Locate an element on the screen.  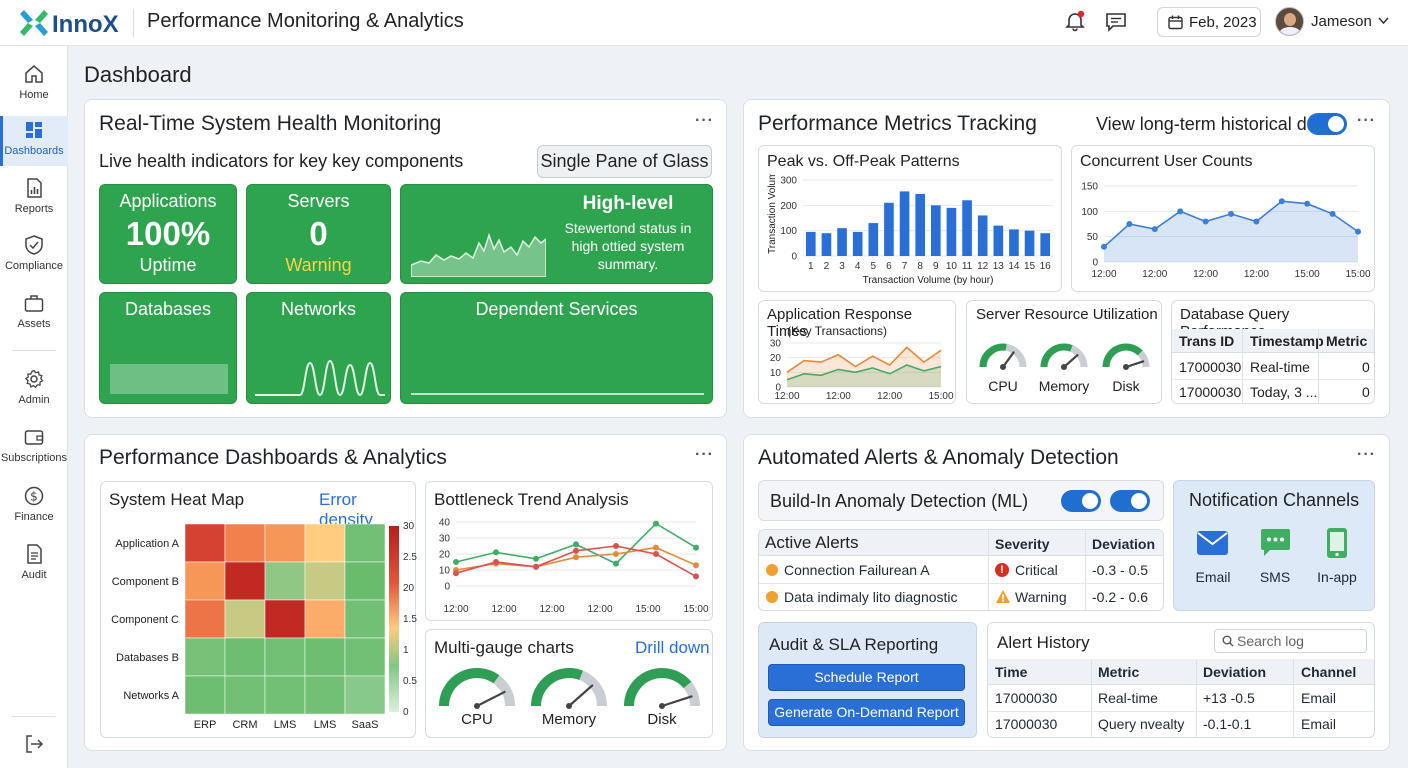
severity-label: Critical is located at coordinates (1036, 570).